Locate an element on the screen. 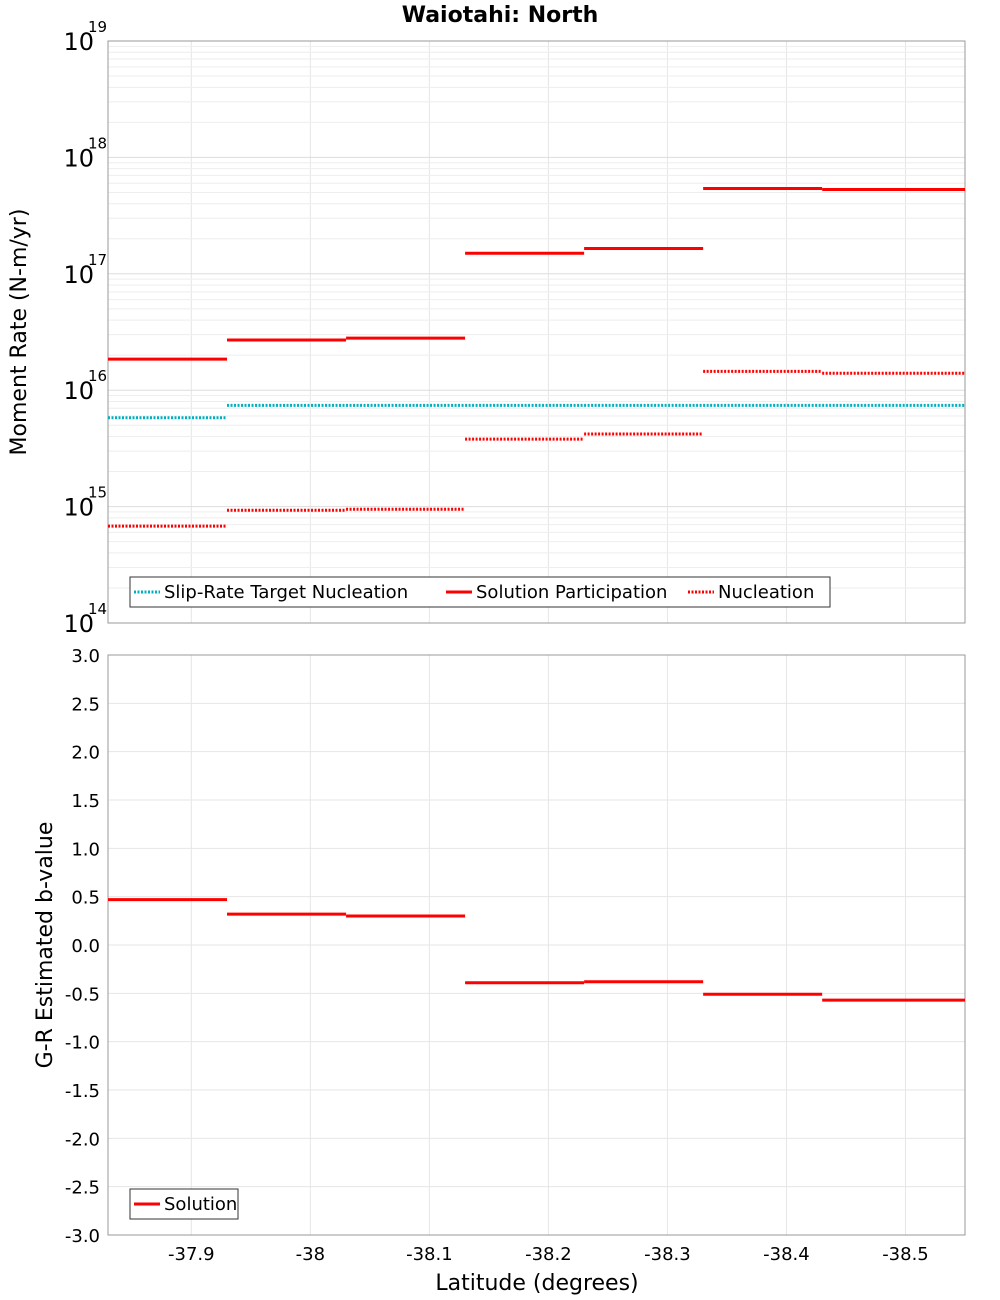 This screenshot has height=1300, width=1000. x-tick-label: -38 is located at coordinates (310, 1254).